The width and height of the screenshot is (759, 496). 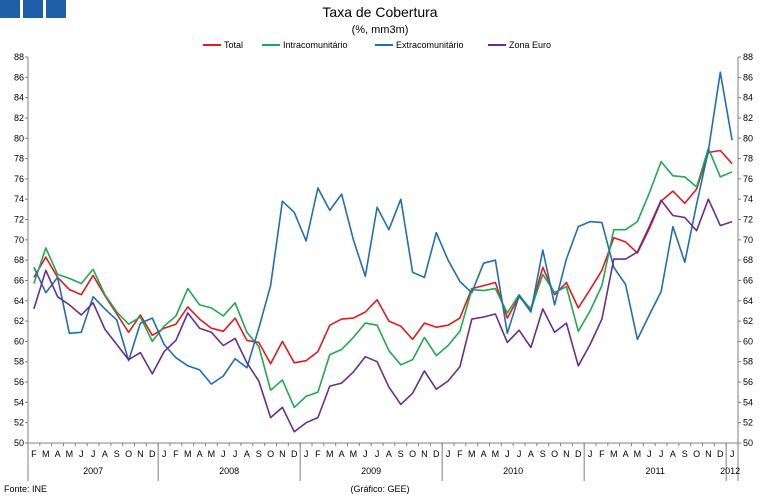 I want to click on y-tick-label-right: 60, so click(x=748, y=341).